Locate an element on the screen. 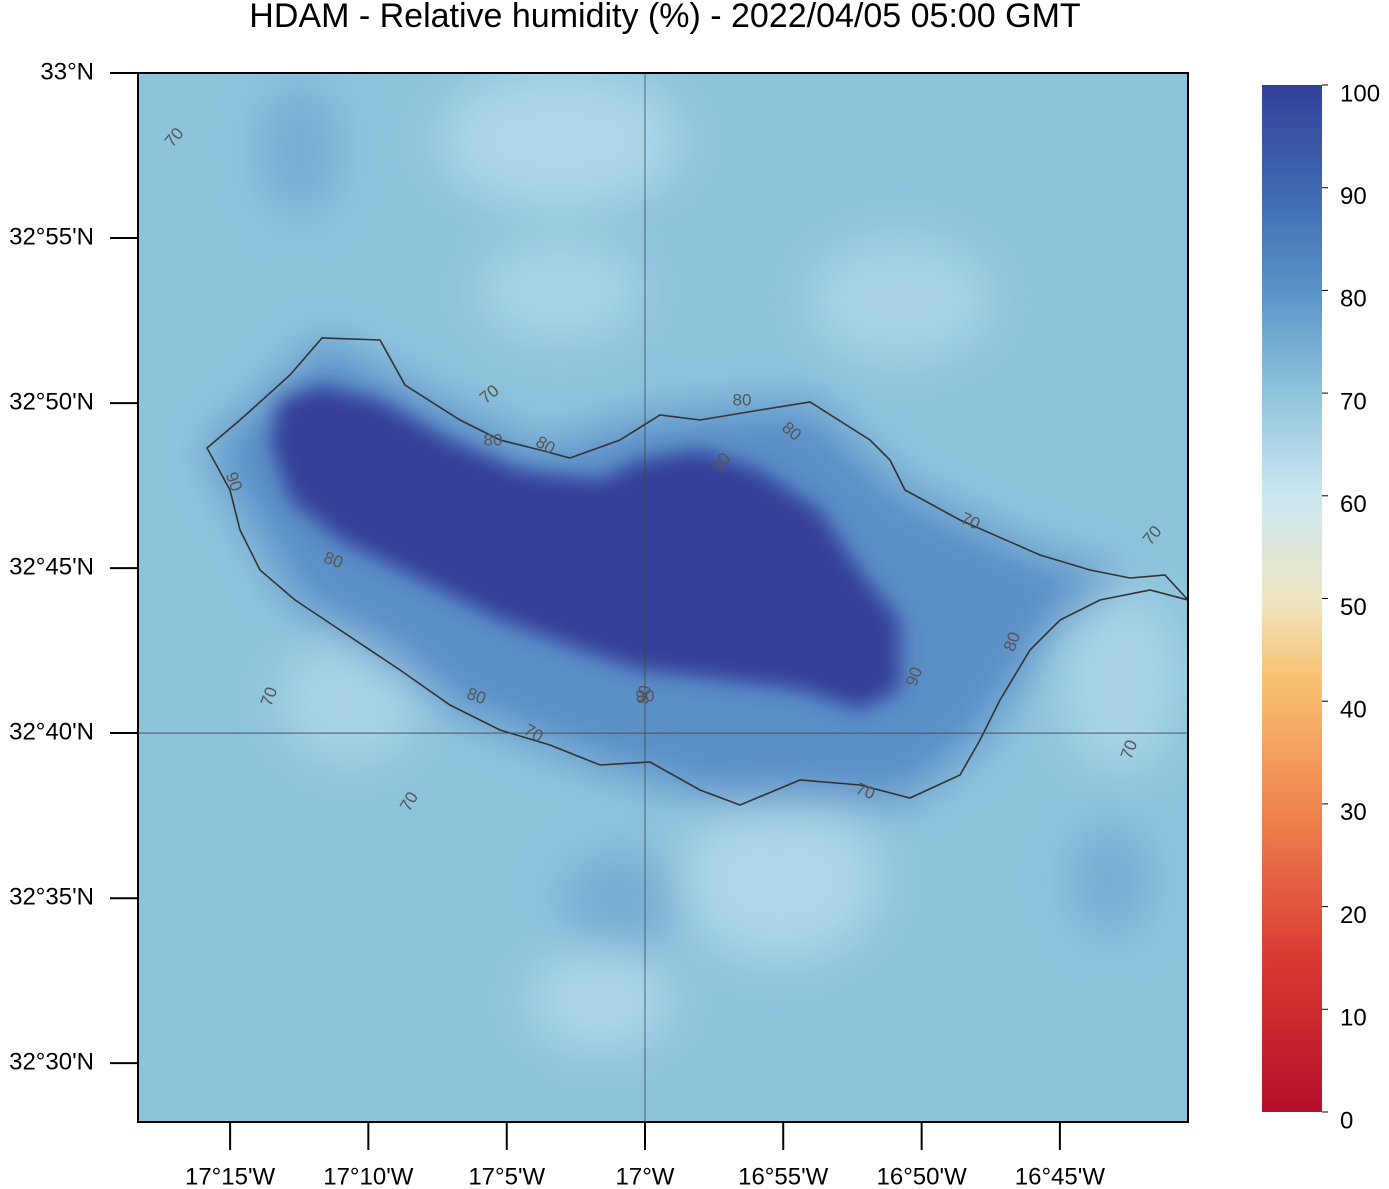 This screenshot has height=1189, width=1389. y-tick-label: 32°50'N is located at coordinates (51, 401).